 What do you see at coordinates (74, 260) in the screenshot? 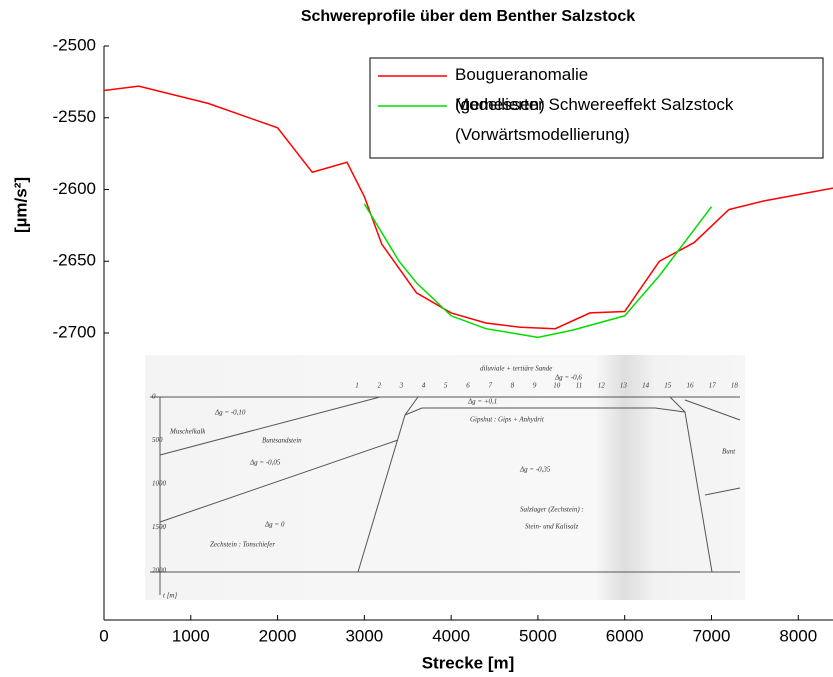
I see `y-tick-label: -2650` at bounding box center [74, 260].